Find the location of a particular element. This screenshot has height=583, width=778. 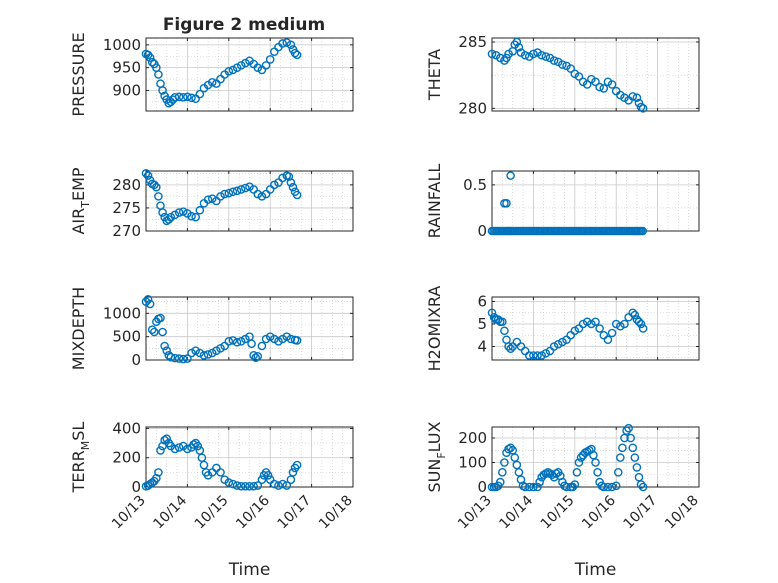

x-tick-label: 10/15 is located at coordinates (558, 513).